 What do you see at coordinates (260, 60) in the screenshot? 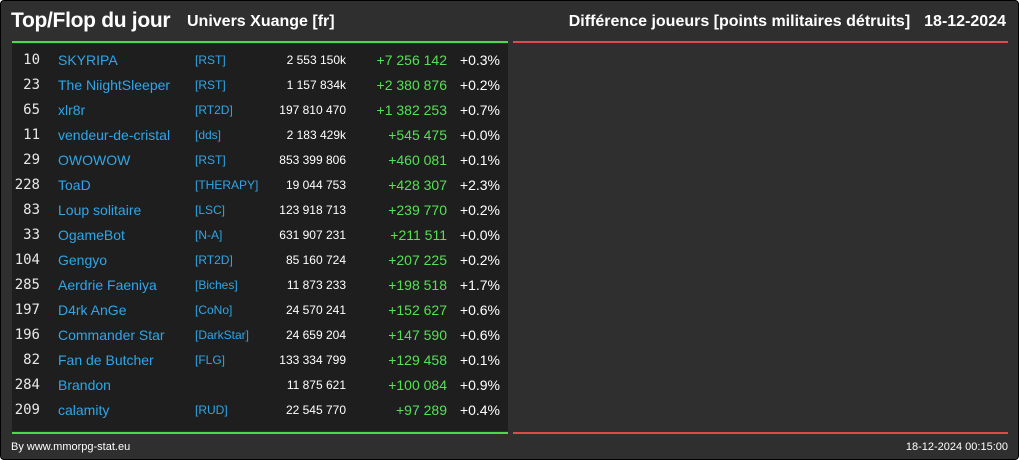
I see `table-row: 10 SKYRIPA [RST] 2 553 150k +7 256 142 +0.3%` at bounding box center [260, 60].